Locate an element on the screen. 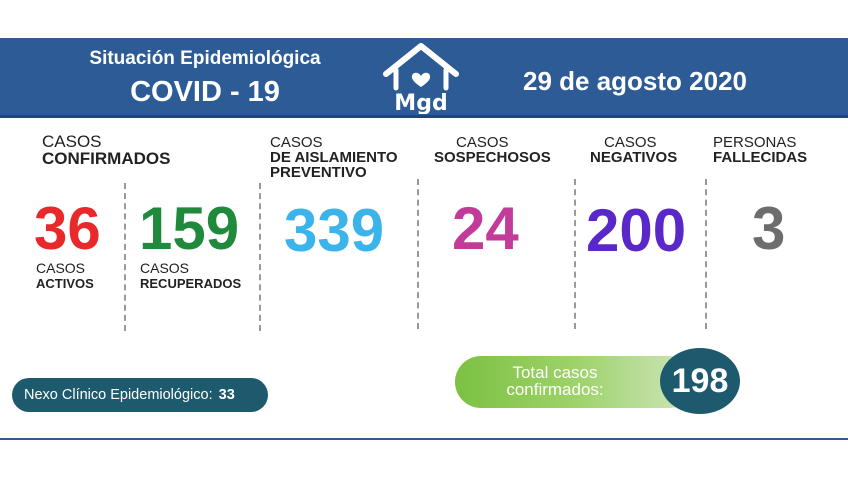 Image resolution: width=848 pixels, height=477 pixels. aislamiento-label-top: CASOS is located at coordinates (296, 142).